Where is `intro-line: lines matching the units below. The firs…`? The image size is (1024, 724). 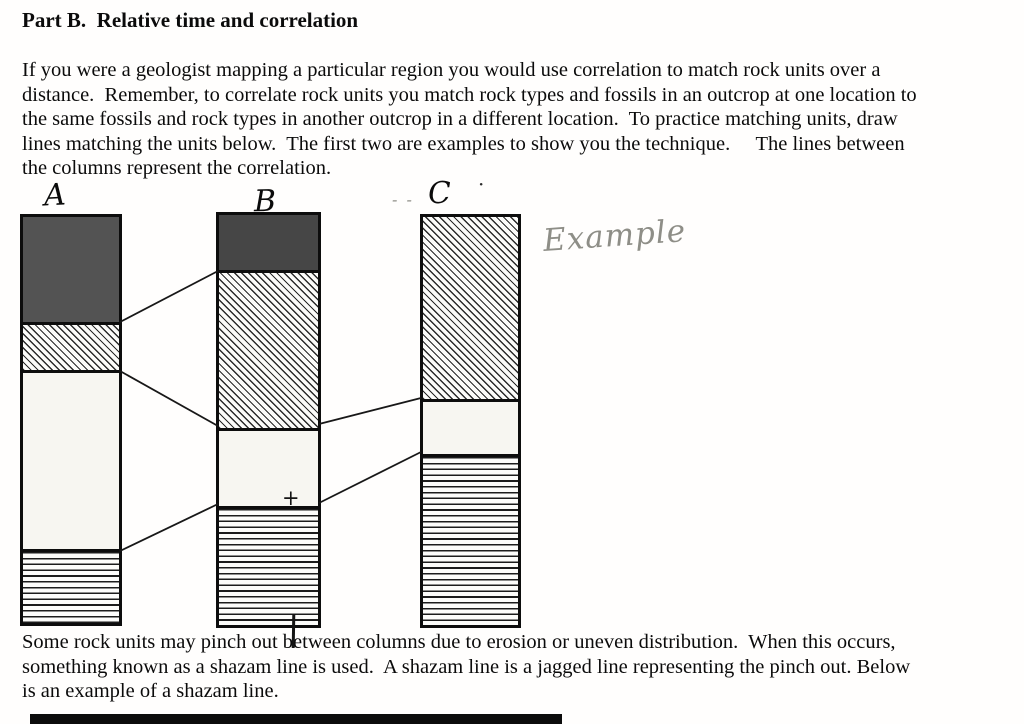 intro-line: lines matching the units below. The firs… is located at coordinates (463, 143).